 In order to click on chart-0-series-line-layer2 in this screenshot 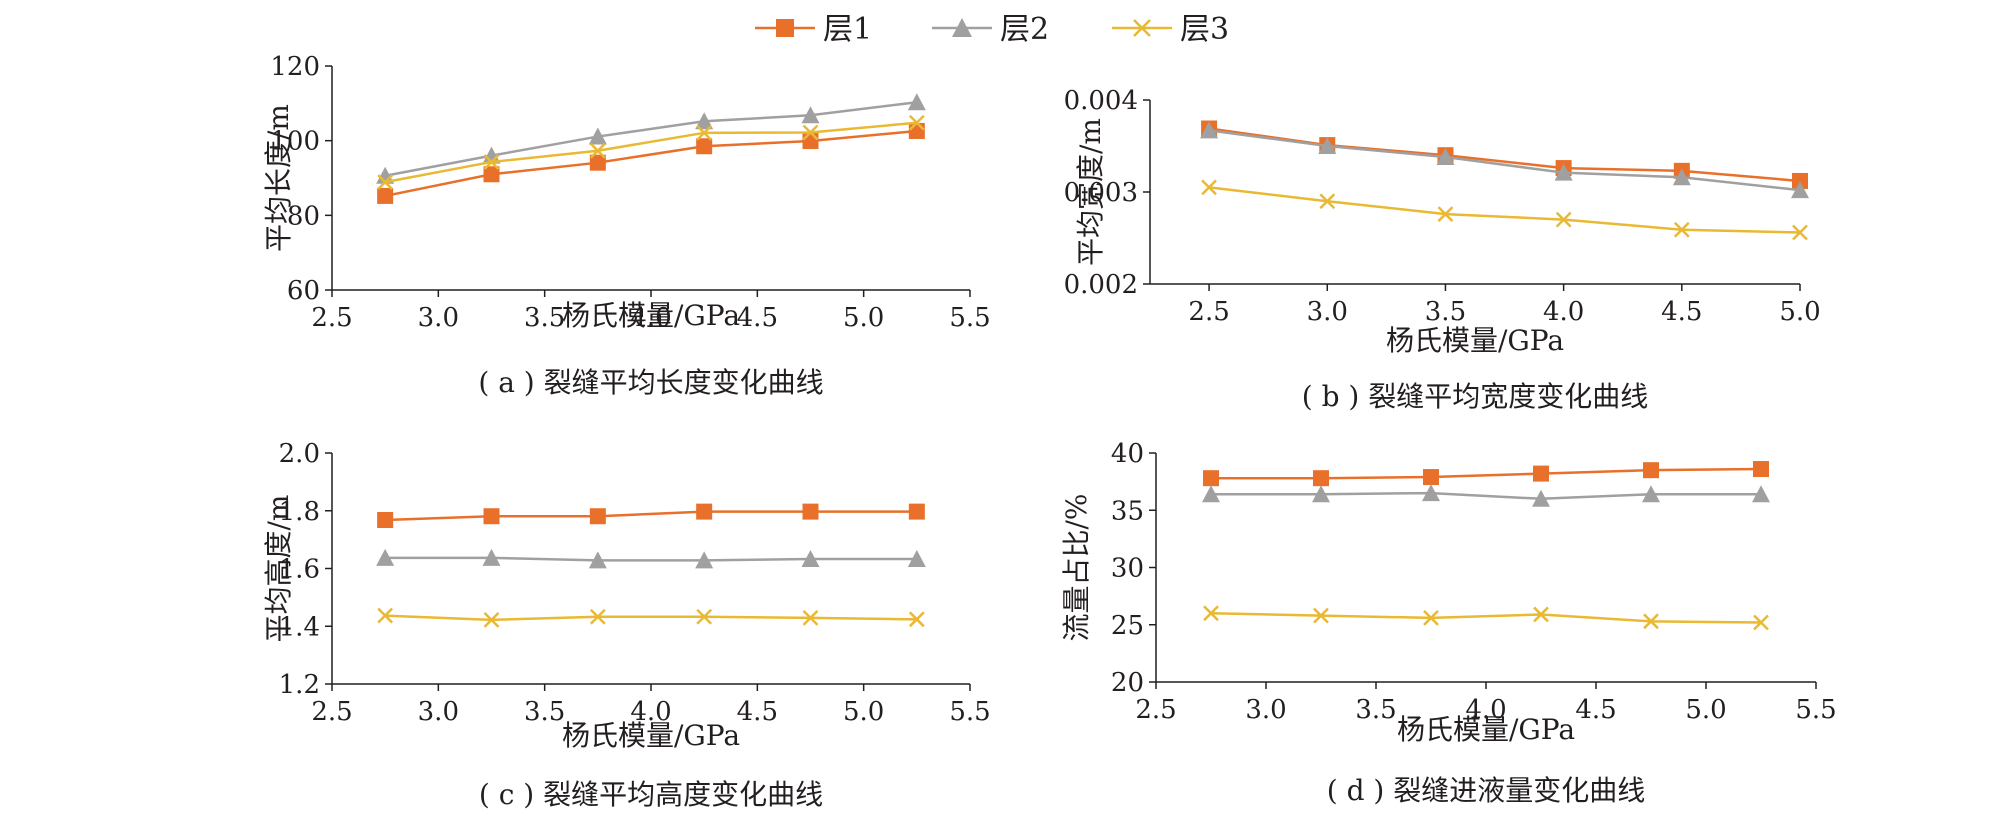, I will do `click(650, 138)`.